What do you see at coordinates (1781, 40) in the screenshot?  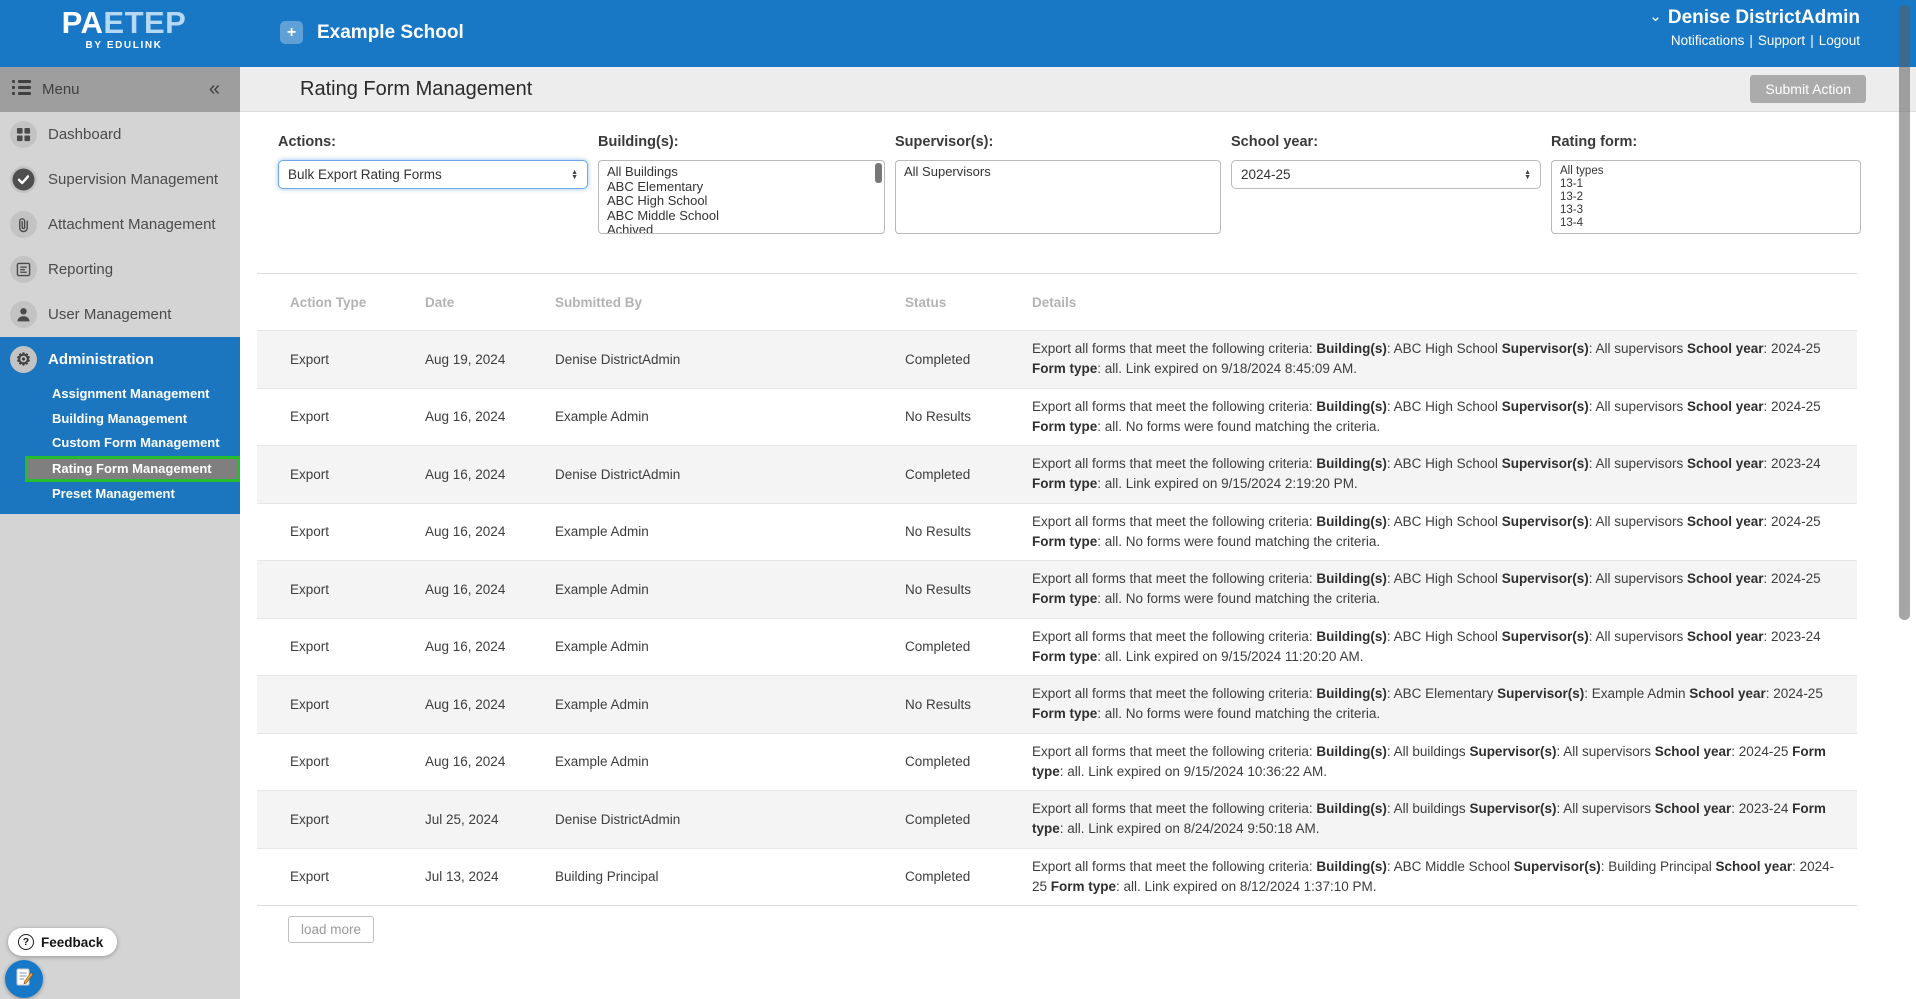 I see `header-link-support: Support` at bounding box center [1781, 40].